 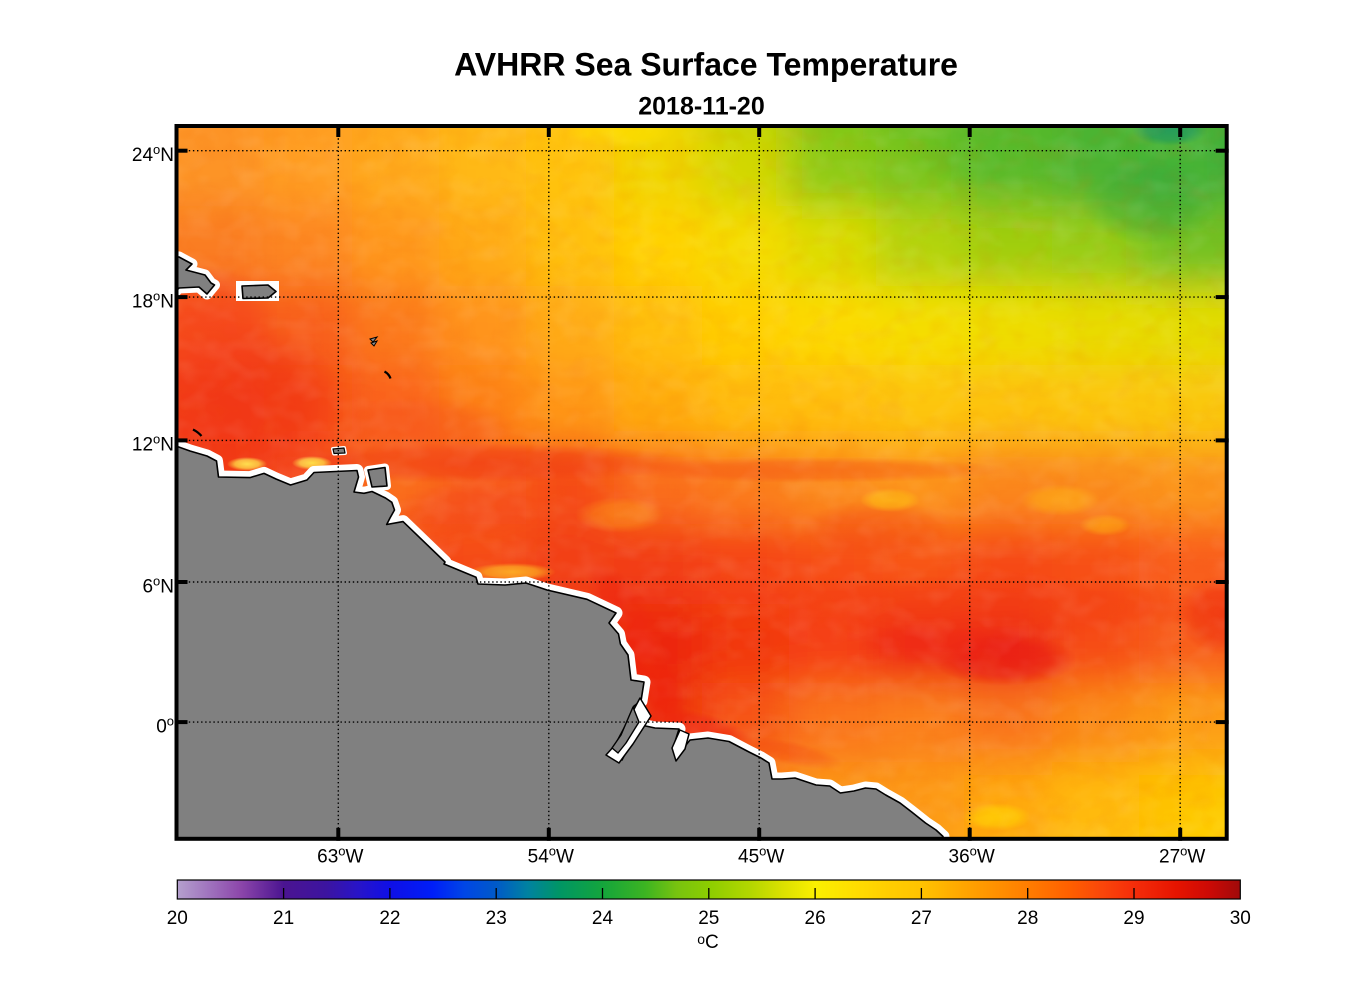 What do you see at coordinates (158, 585) in the screenshot?
I see `svg-text: 6oN` at bounding box center [158, 585].